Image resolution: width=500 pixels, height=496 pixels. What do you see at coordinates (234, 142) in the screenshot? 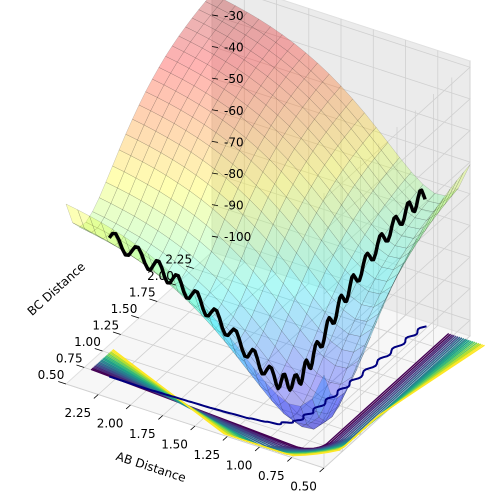
I see `z-tick-label-5: -70` at bounding box center [234, 142].